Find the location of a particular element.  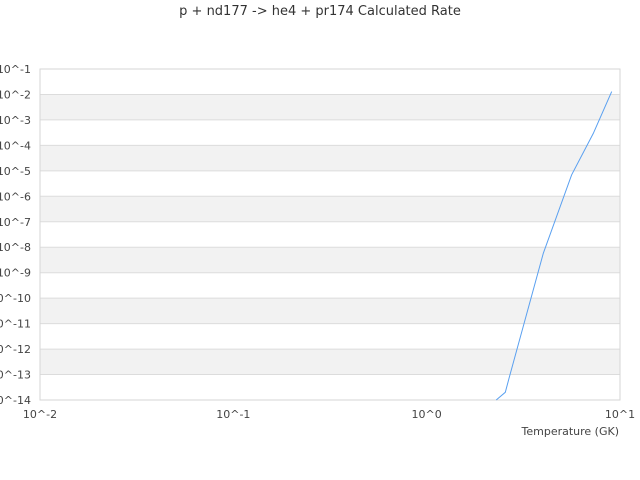

y-tick-label: 10^-4 is located at coordinates (15, 145).